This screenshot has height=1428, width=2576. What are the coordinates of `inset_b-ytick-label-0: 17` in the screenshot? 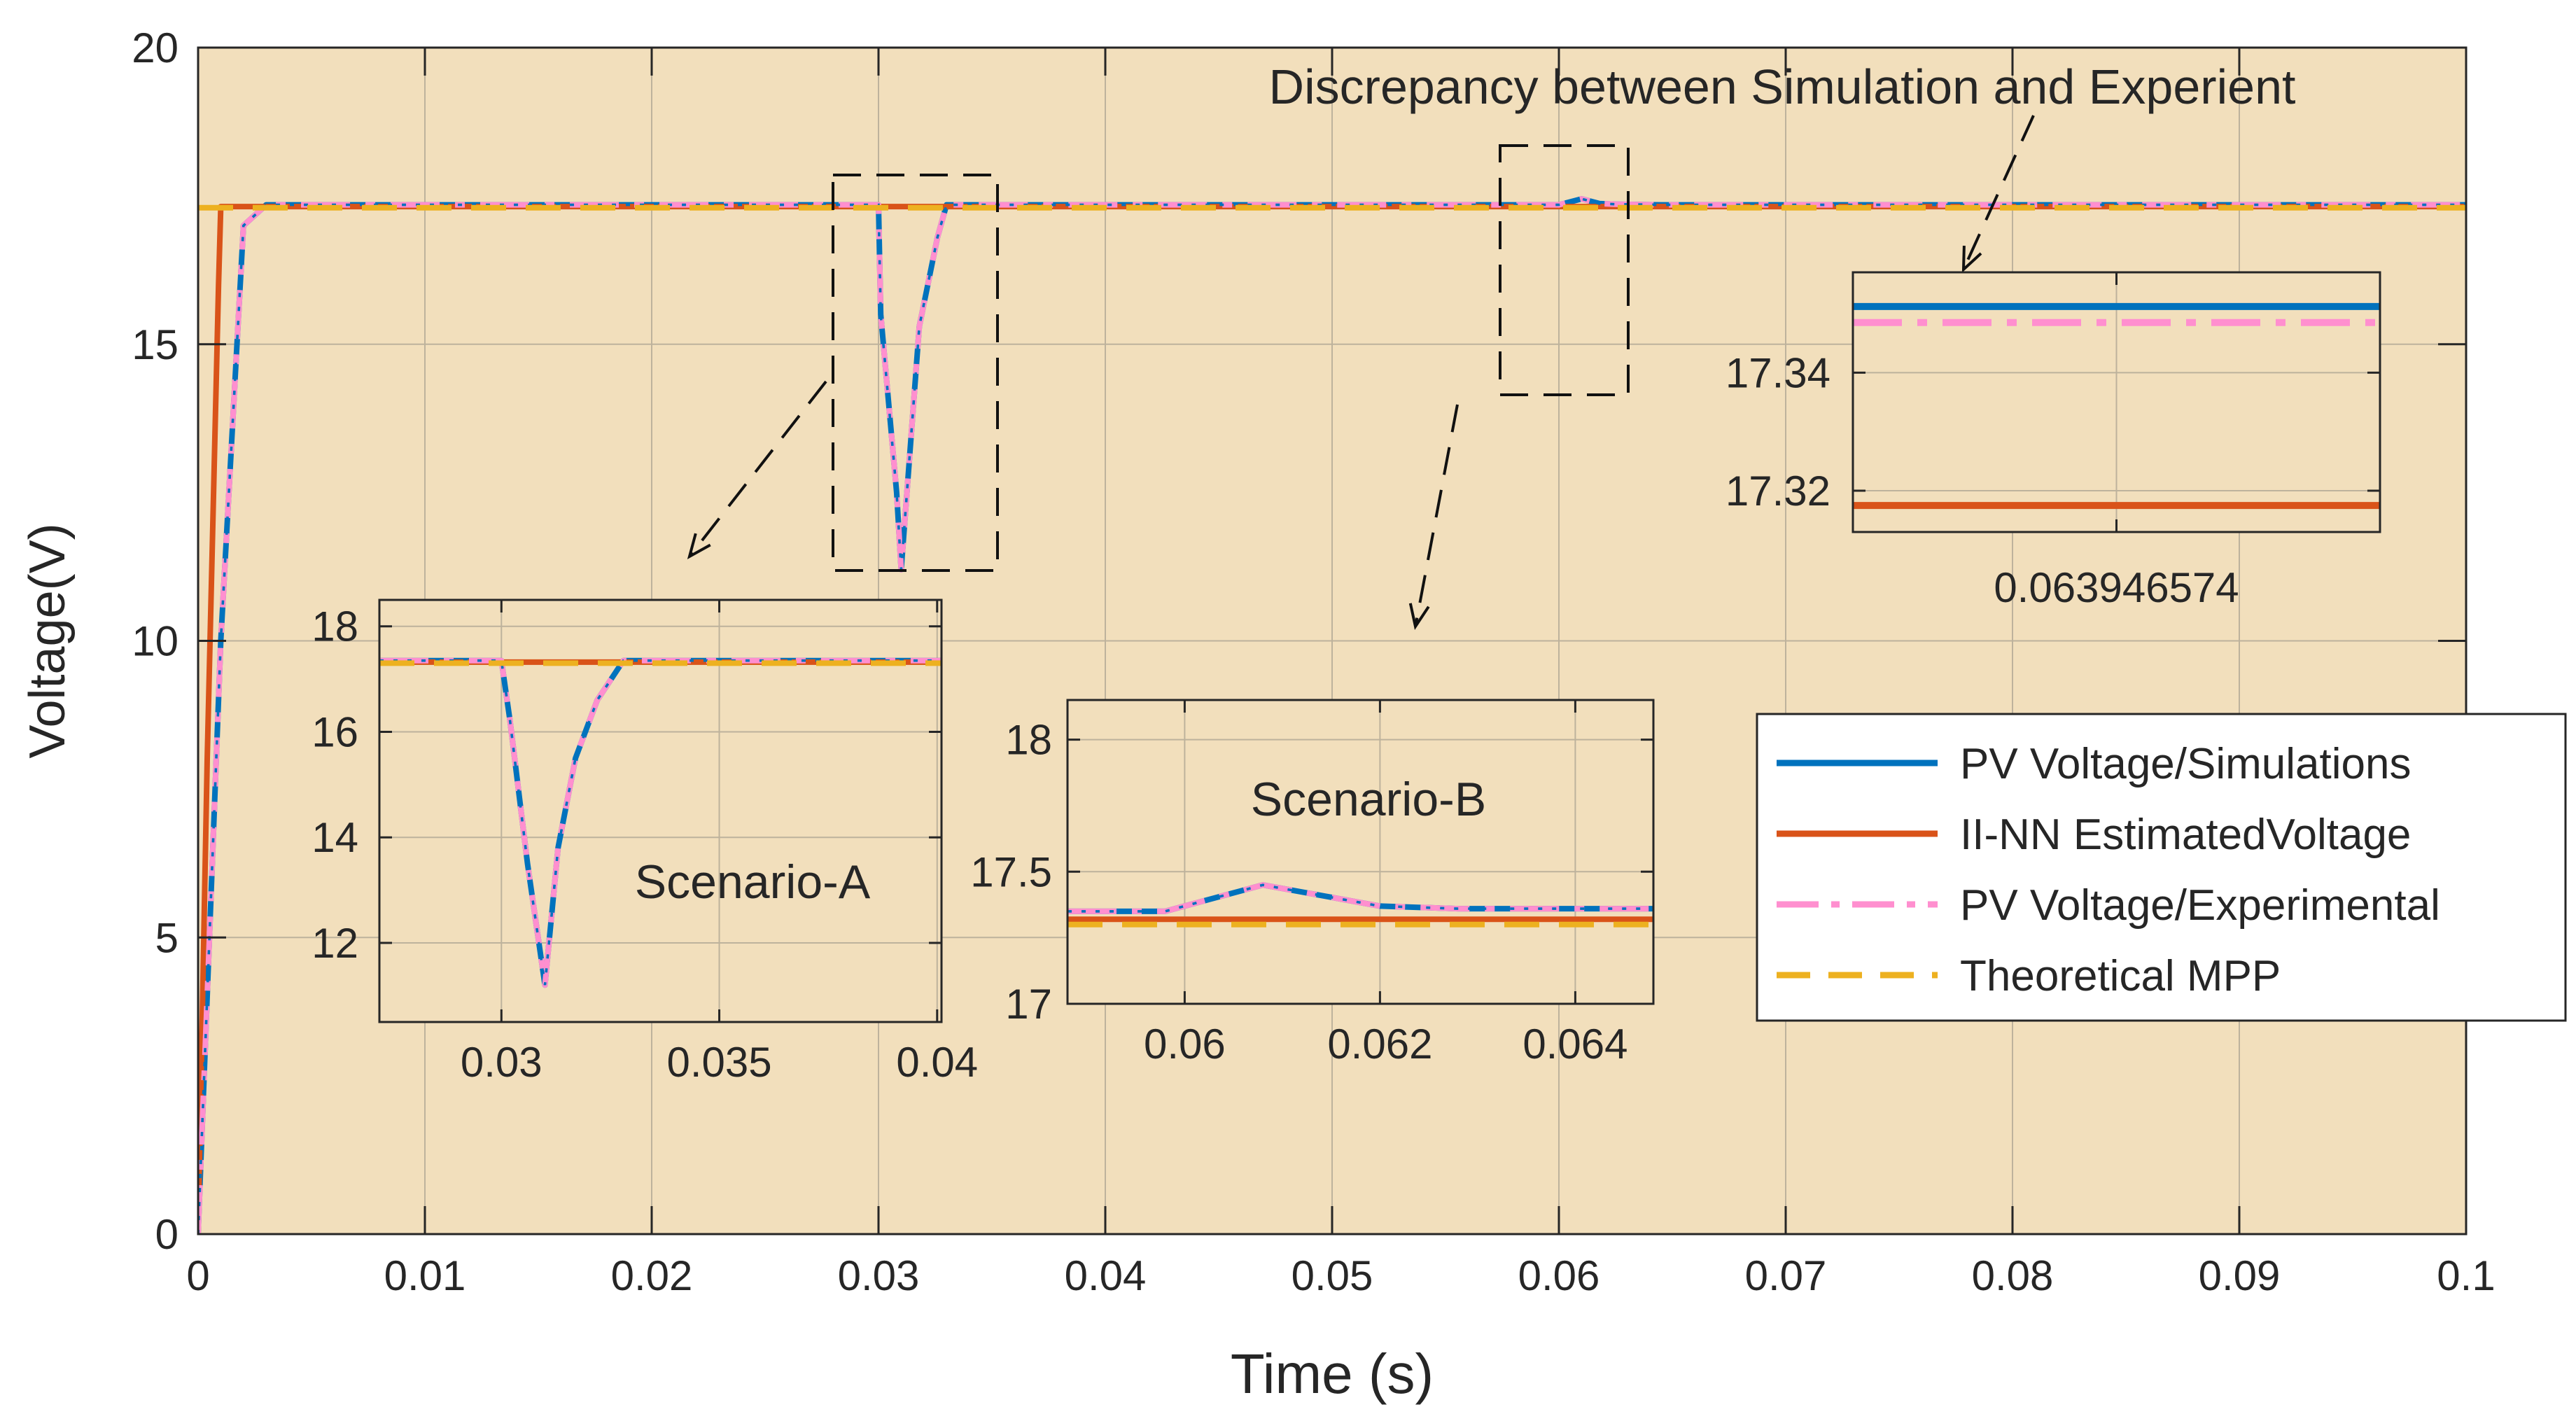 It's located at (1028, 1004).